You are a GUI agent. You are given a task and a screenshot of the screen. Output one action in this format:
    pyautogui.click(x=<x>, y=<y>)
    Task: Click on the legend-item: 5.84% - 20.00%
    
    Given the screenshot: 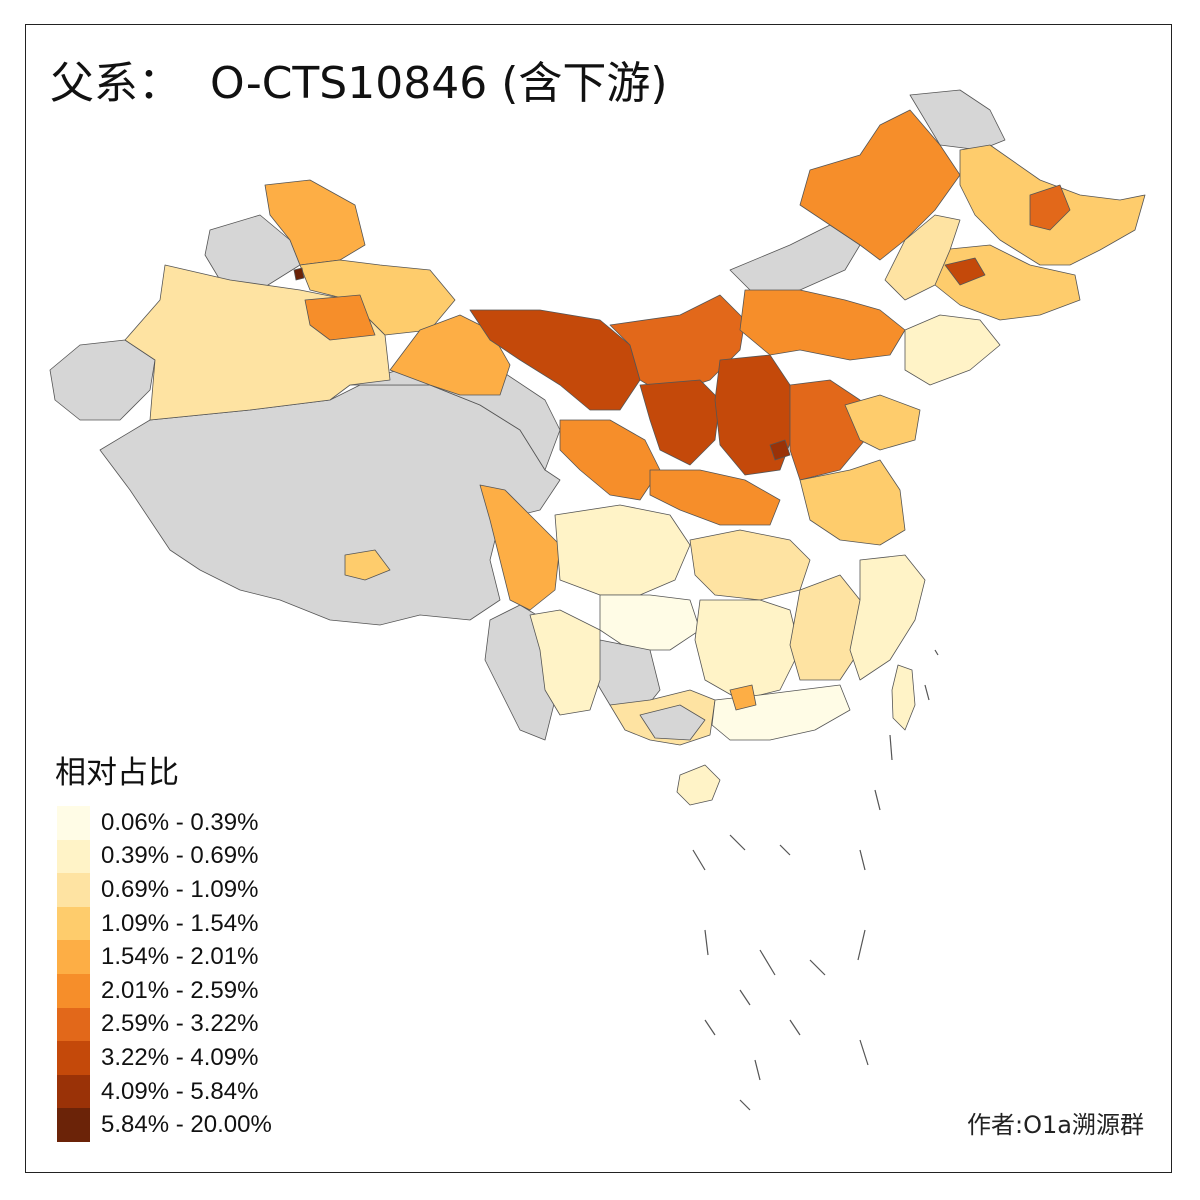 What is the action you would take?
    pyautogui.click(x=164, y=1125)
    